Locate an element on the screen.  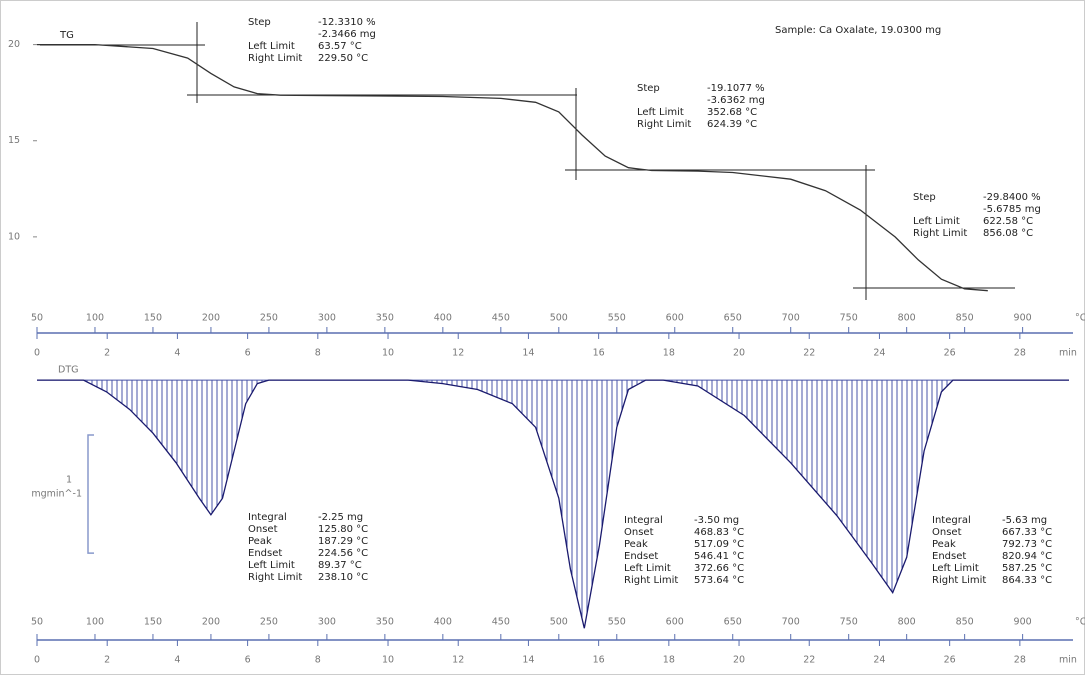
x-tick-label: 800 is located at coordinates (907, 318).